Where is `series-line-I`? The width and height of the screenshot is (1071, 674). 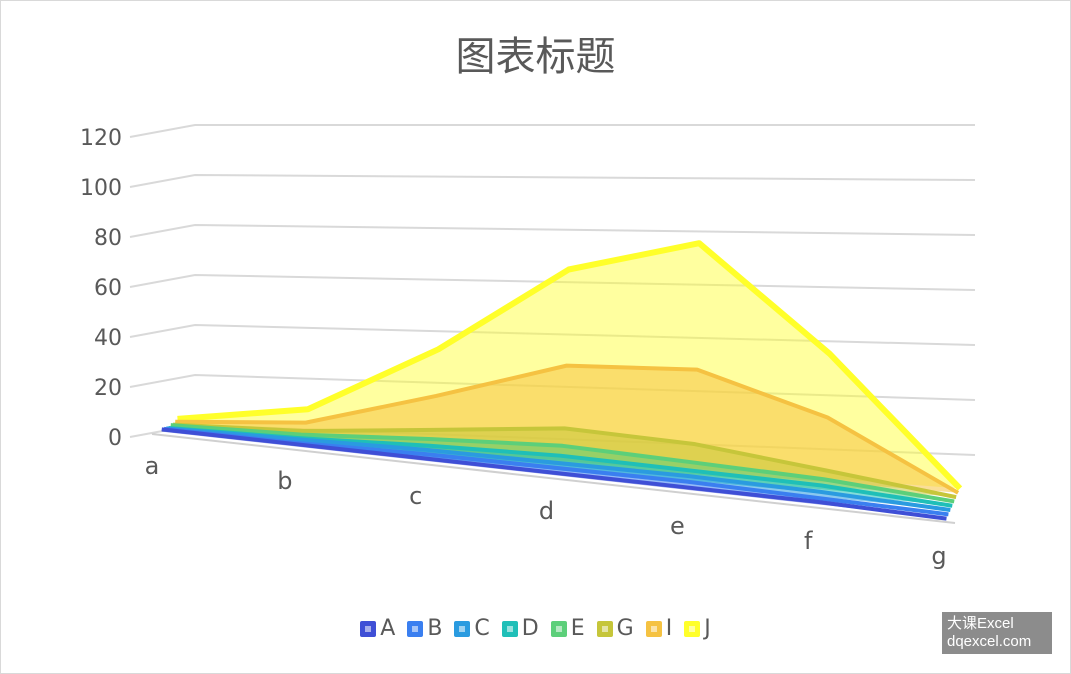 series-line-I is located at coordinates (567, 429).